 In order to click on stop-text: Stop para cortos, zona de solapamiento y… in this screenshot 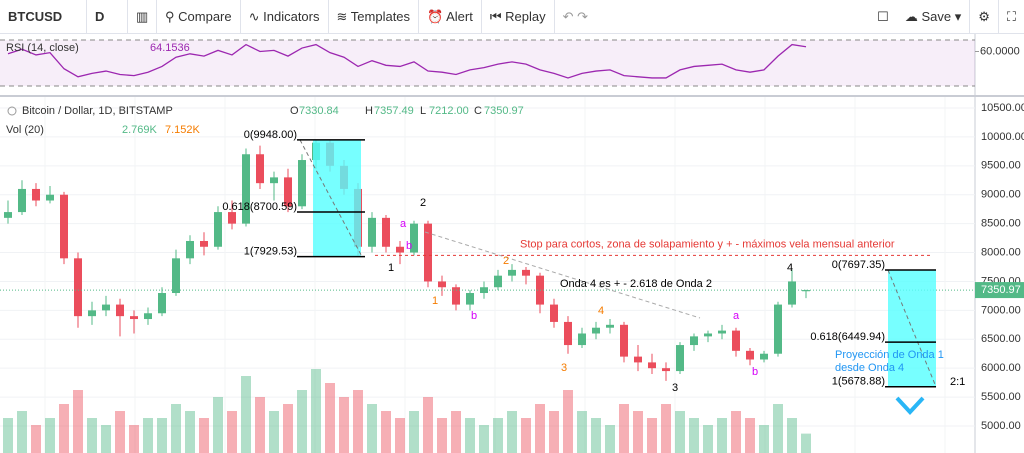, I will do `click(707, 244)`.